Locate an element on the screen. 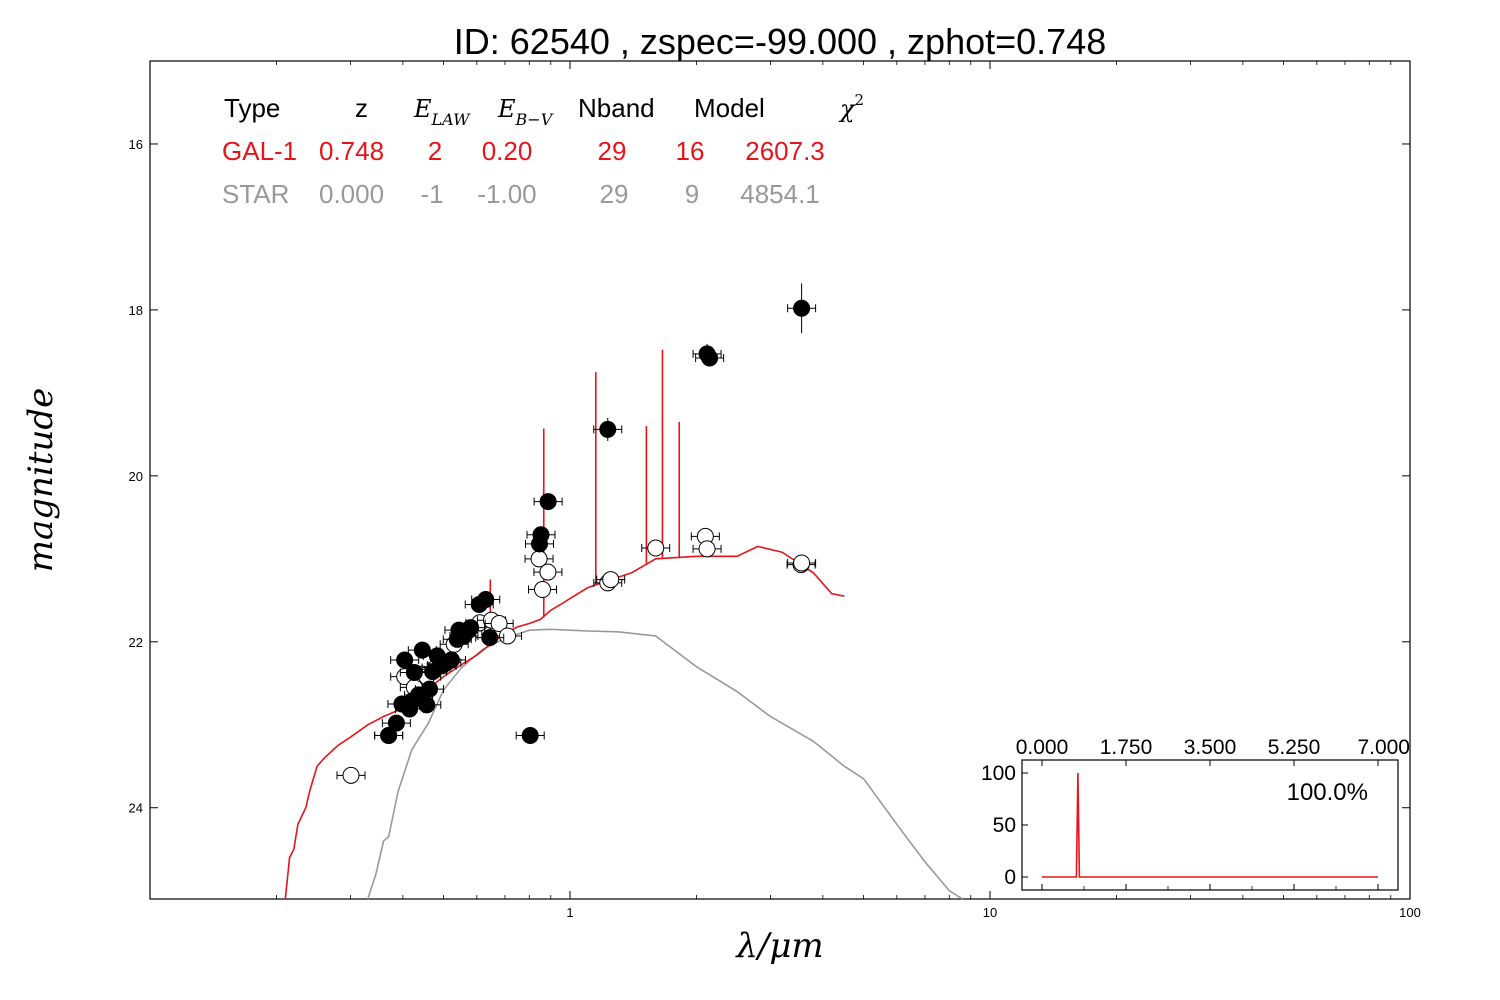 The width and height of the screenshot is (1500, 1000). inset-x-tick-label: 7.000 is located at coordinates (1383, 747).